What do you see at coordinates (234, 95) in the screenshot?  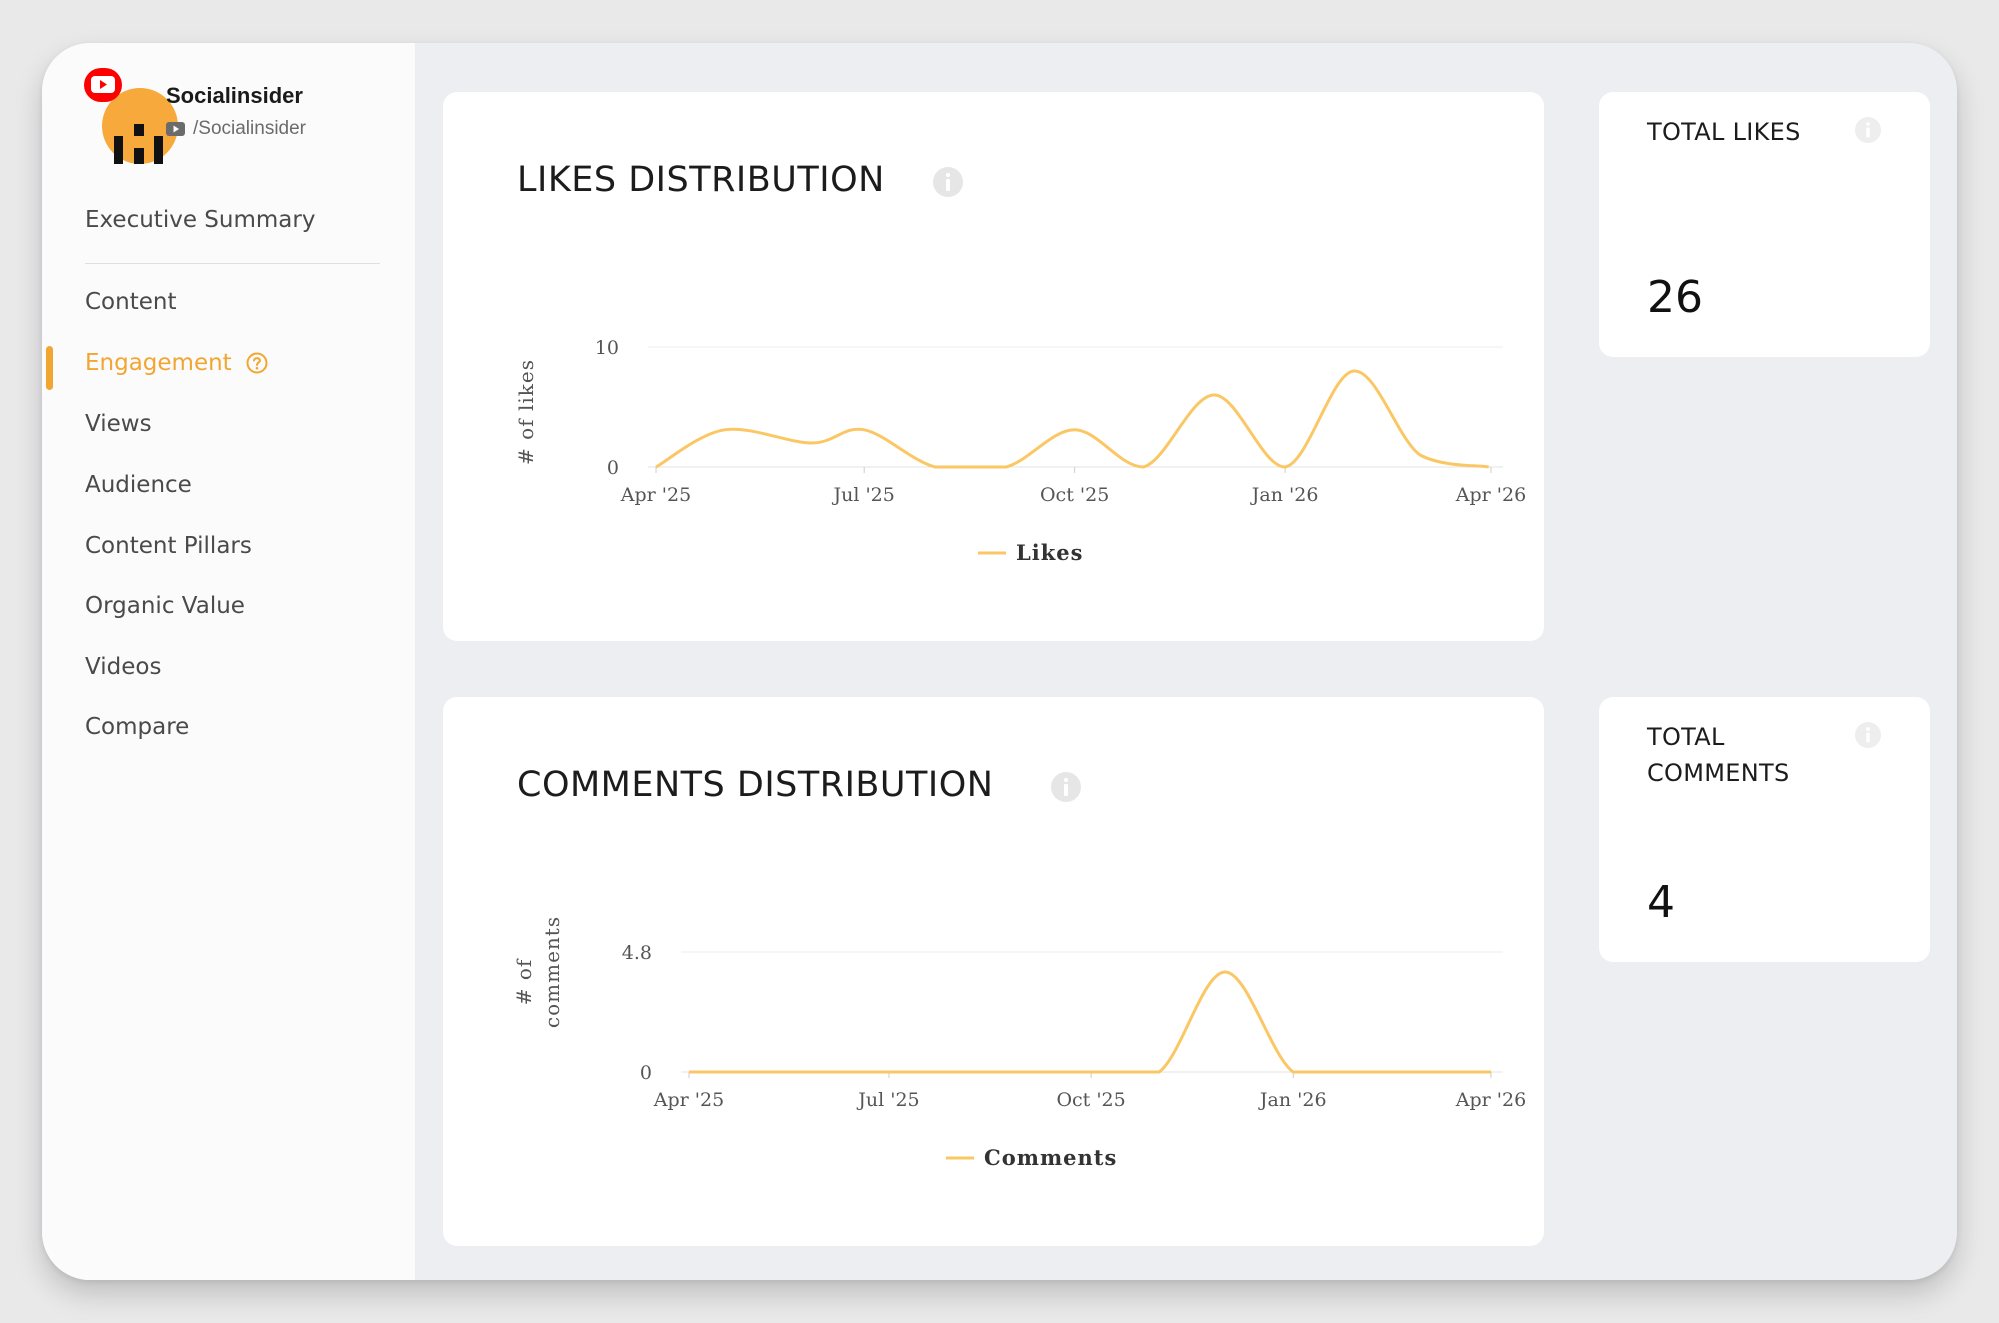 I see `profile-name: Socialinsider` at bounding box center [234, 95].